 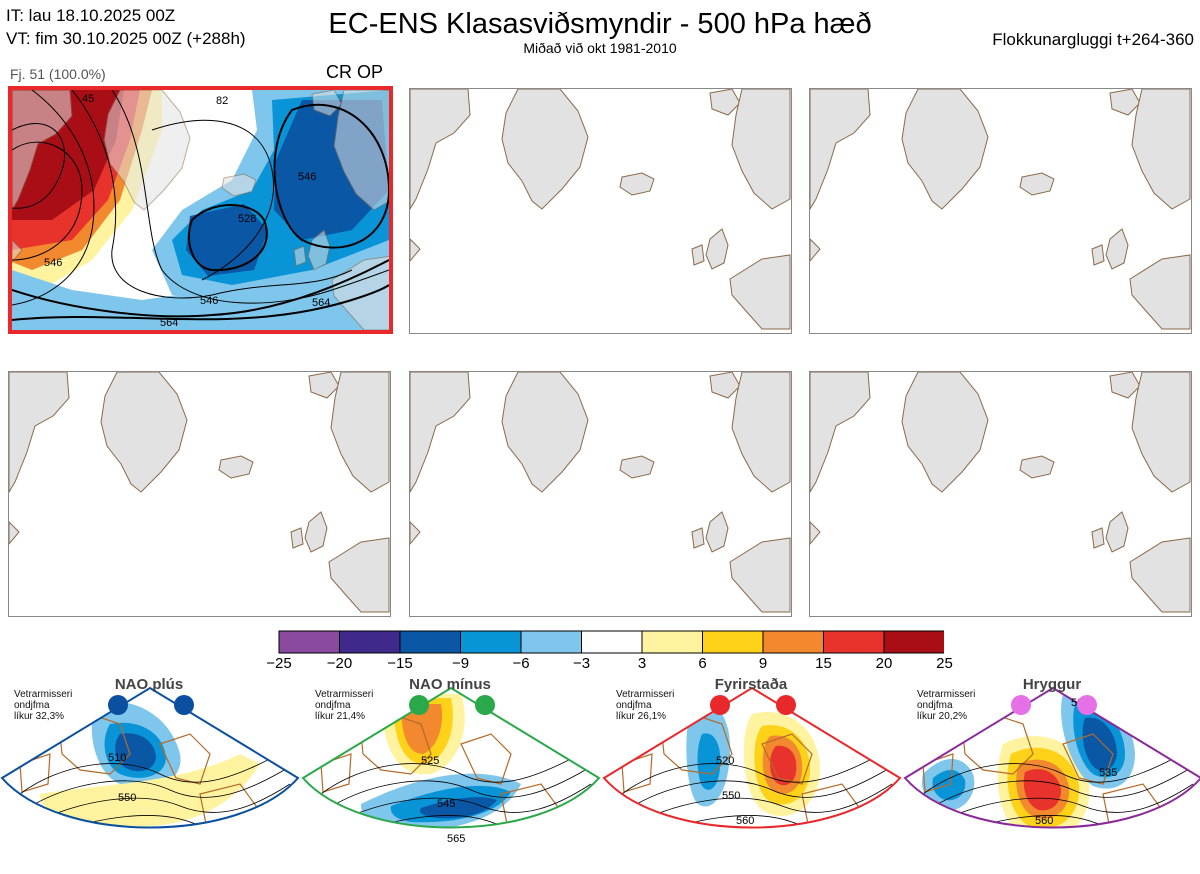 I want to click on classification-window: Flokkunargluggi t+264-360, so click(x=1093, y=39).